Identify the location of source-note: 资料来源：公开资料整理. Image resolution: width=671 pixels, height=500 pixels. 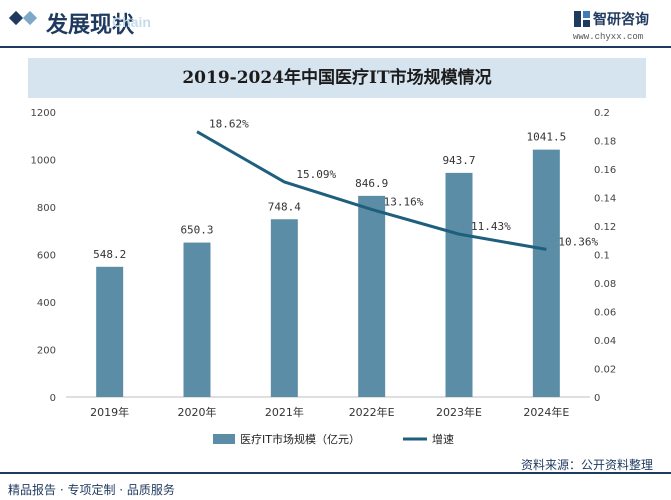
(586, 465).